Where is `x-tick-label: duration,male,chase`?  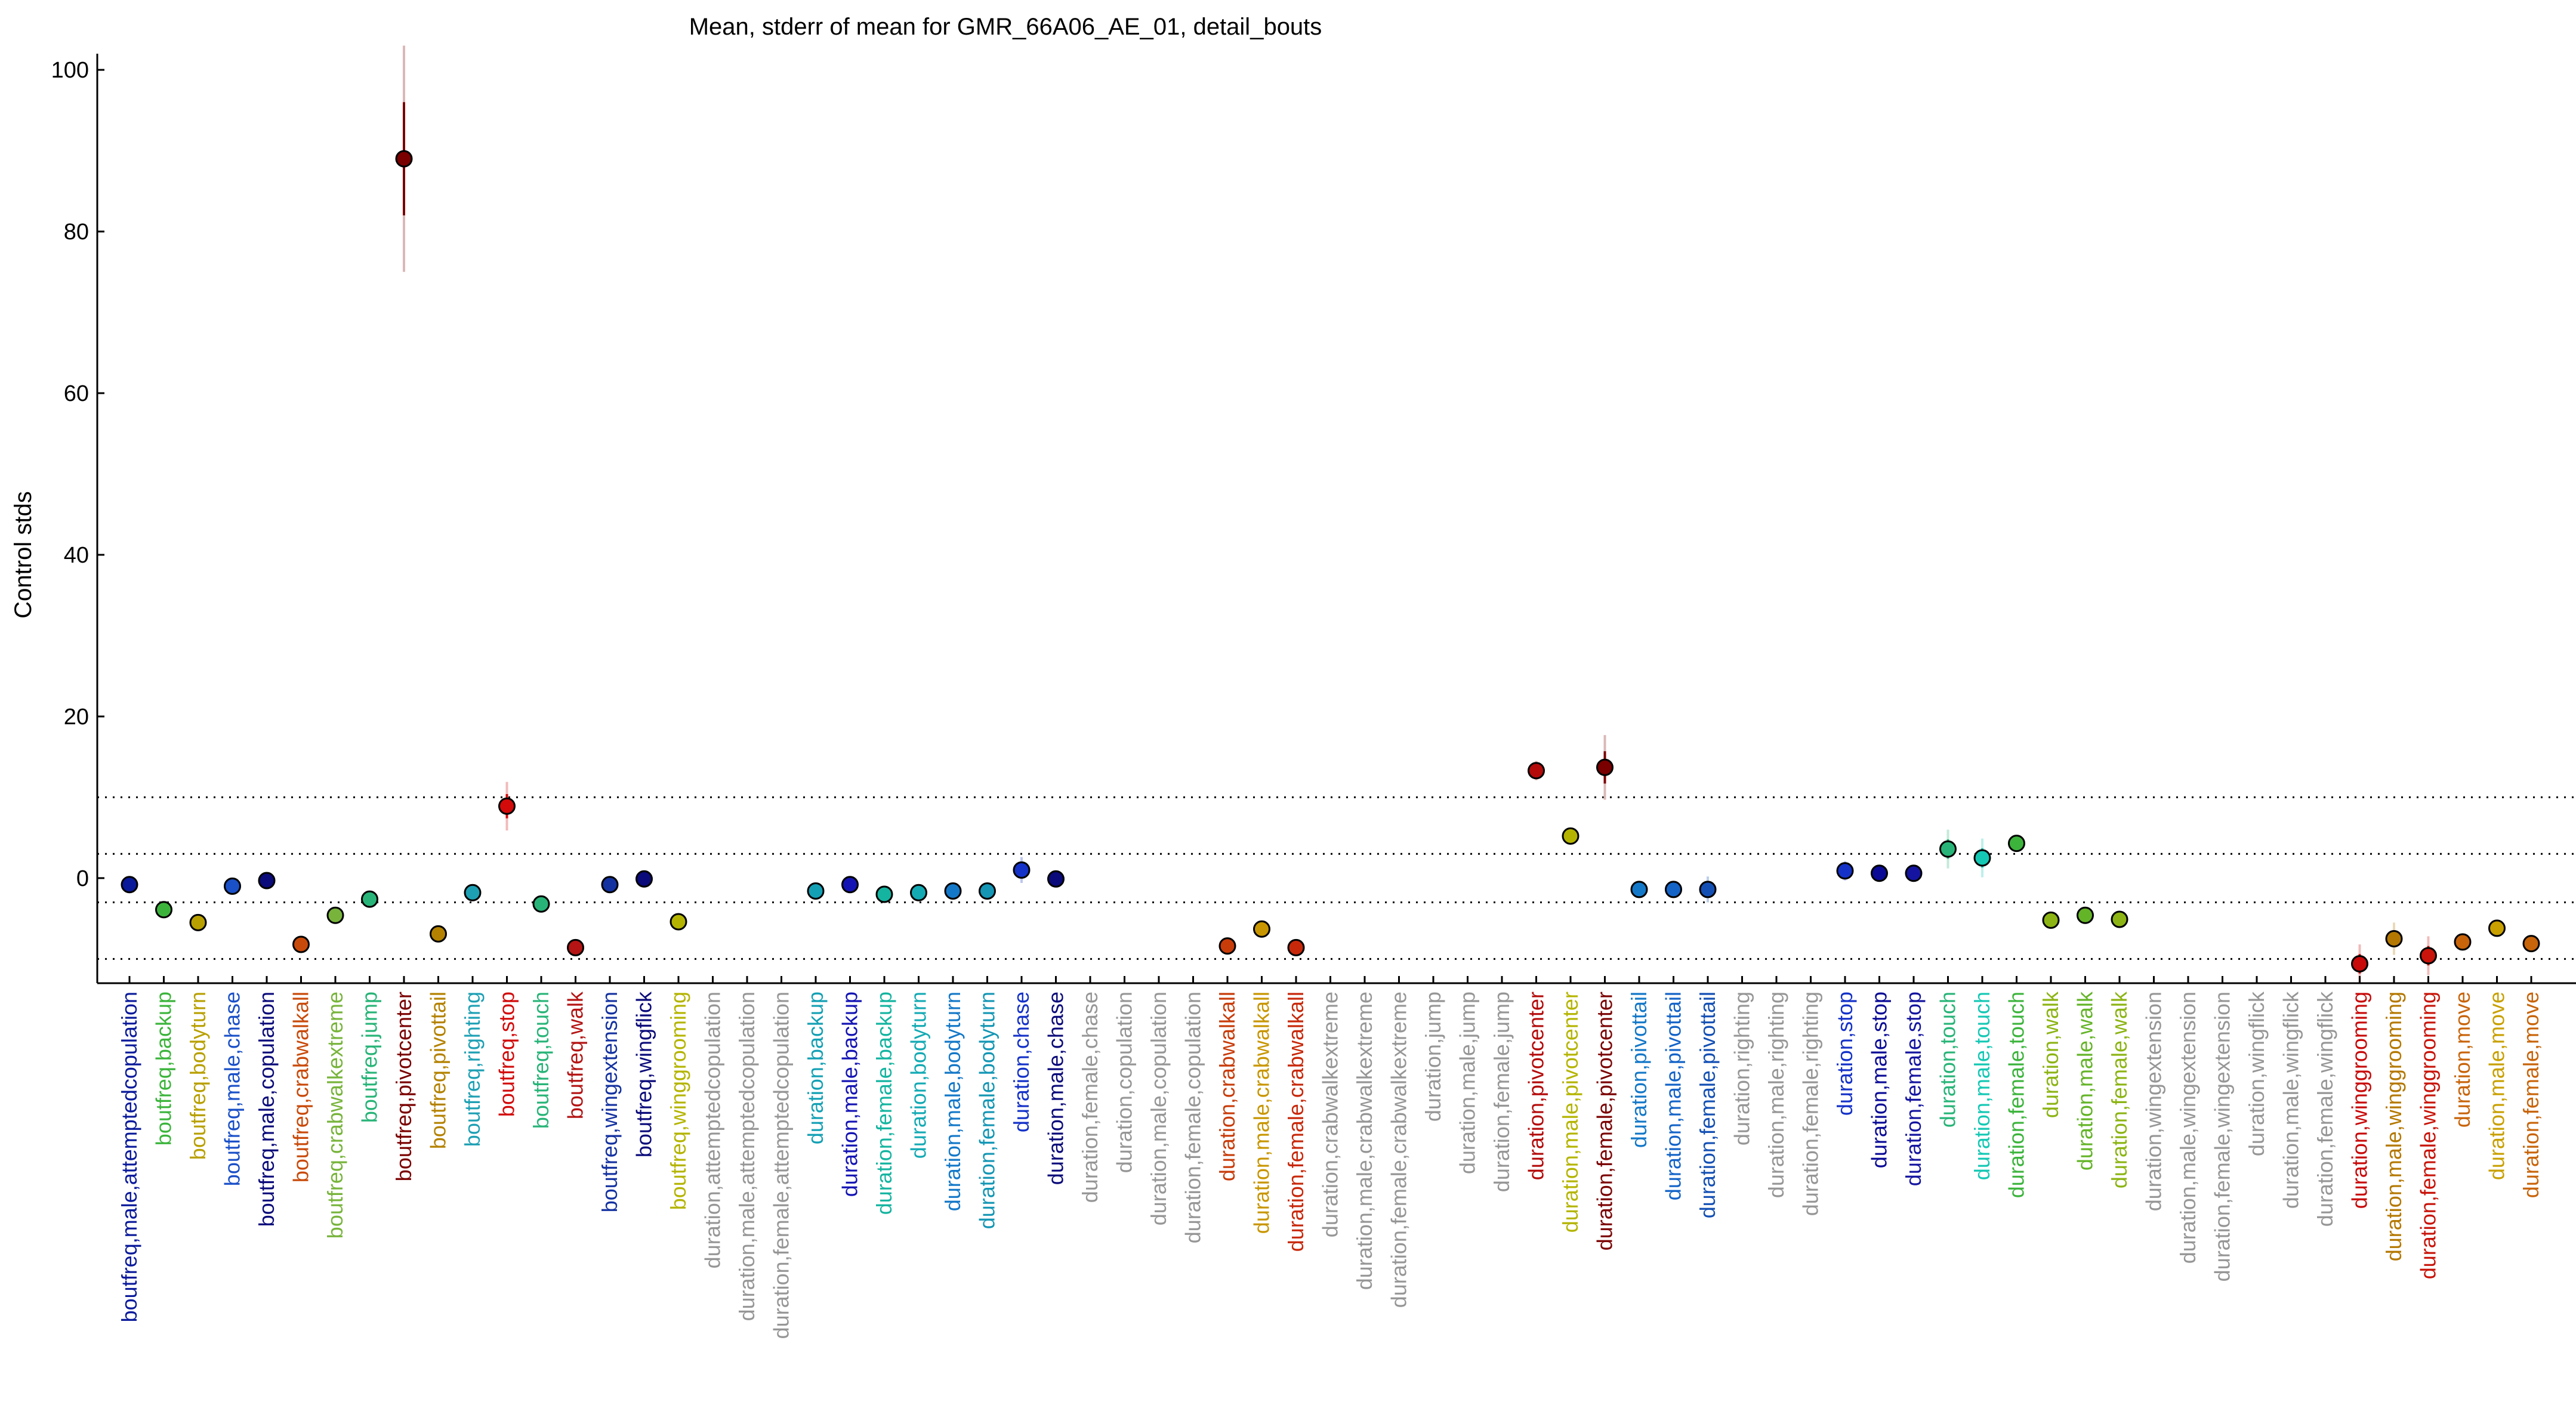
x-tick-label: duration,male,chase is located at coordinates (1056, 1088).